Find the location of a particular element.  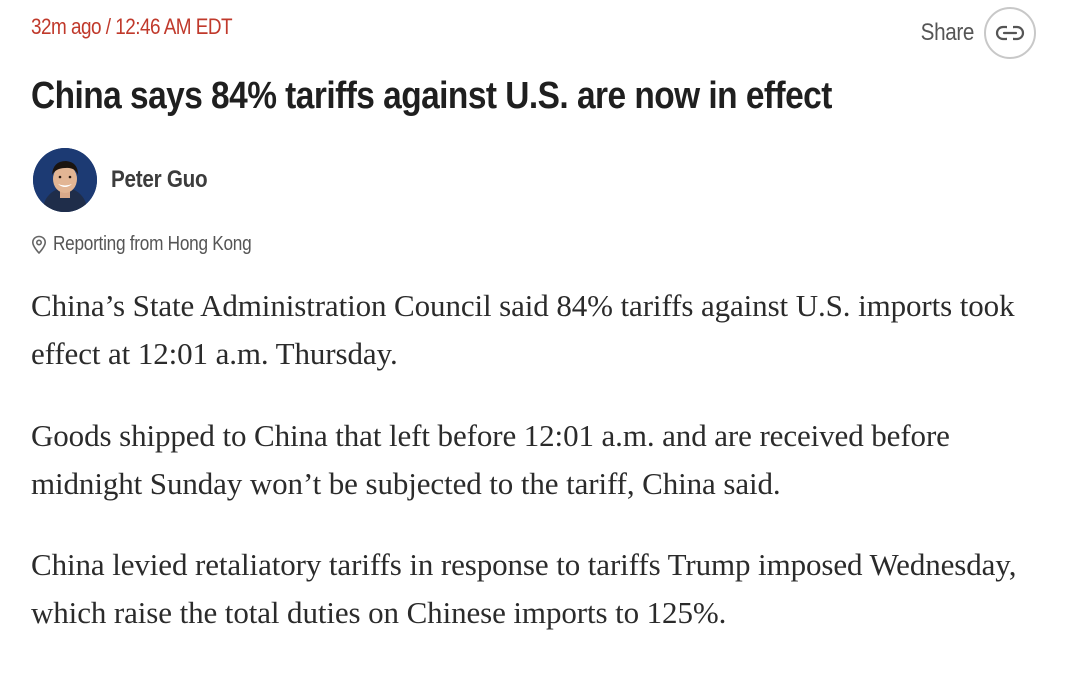

author-byline: Peter Guo is located at coordinates (128, 180).